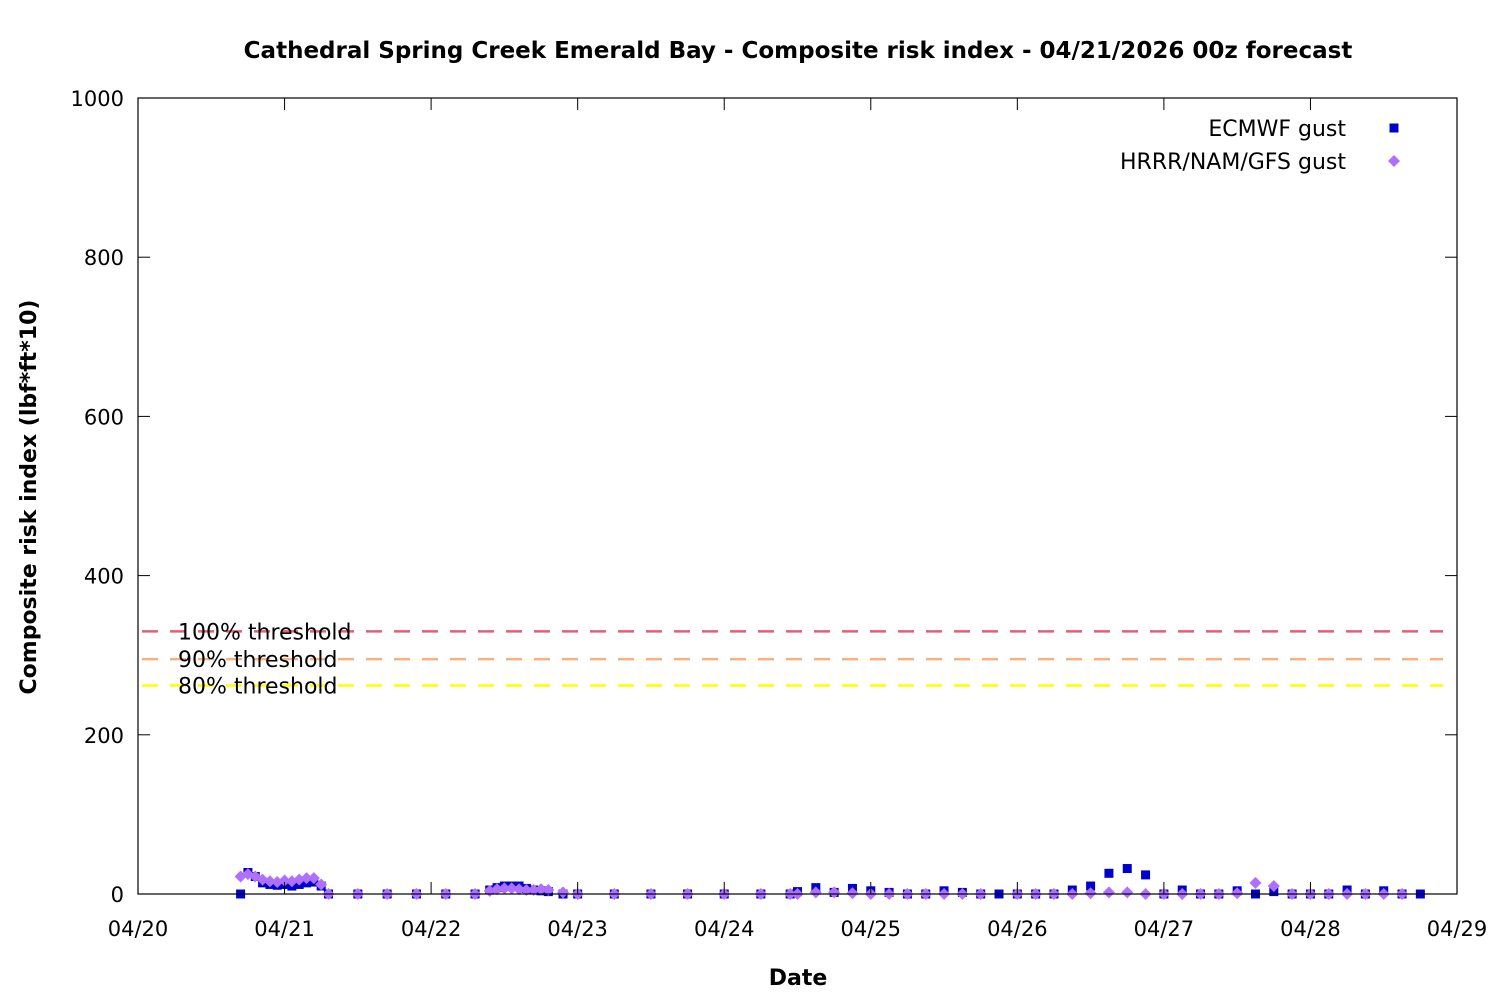  Describe the element at coordinates (104, 577) in the screenshot. I see `y-tick-label: 400` at that location.